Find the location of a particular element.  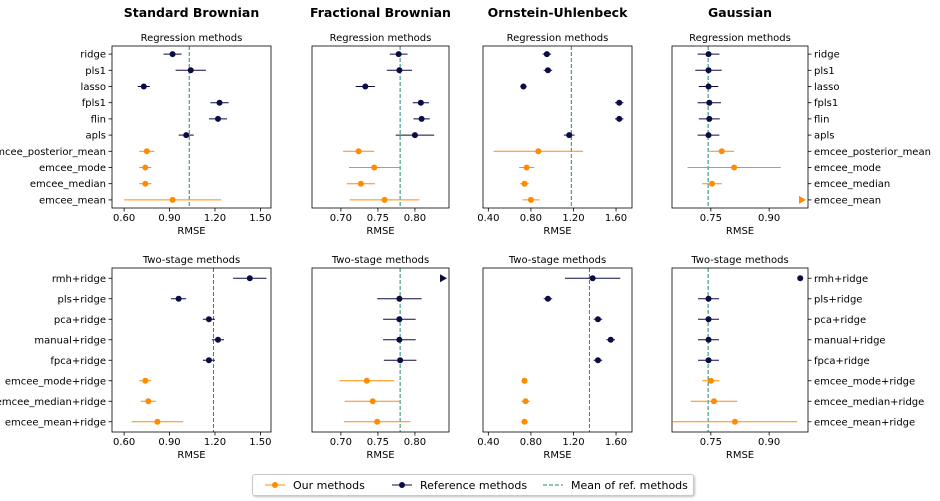

panel-2-4-ytick-label-3: pca+ridge is located at coordinates (840, 320).